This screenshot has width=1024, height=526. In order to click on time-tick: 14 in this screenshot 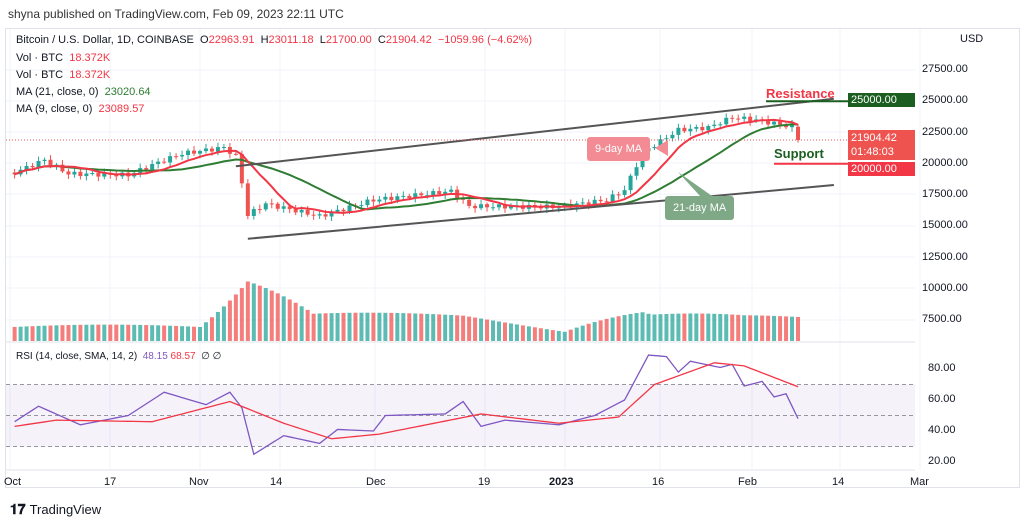, I will do `click(276, 482)`.